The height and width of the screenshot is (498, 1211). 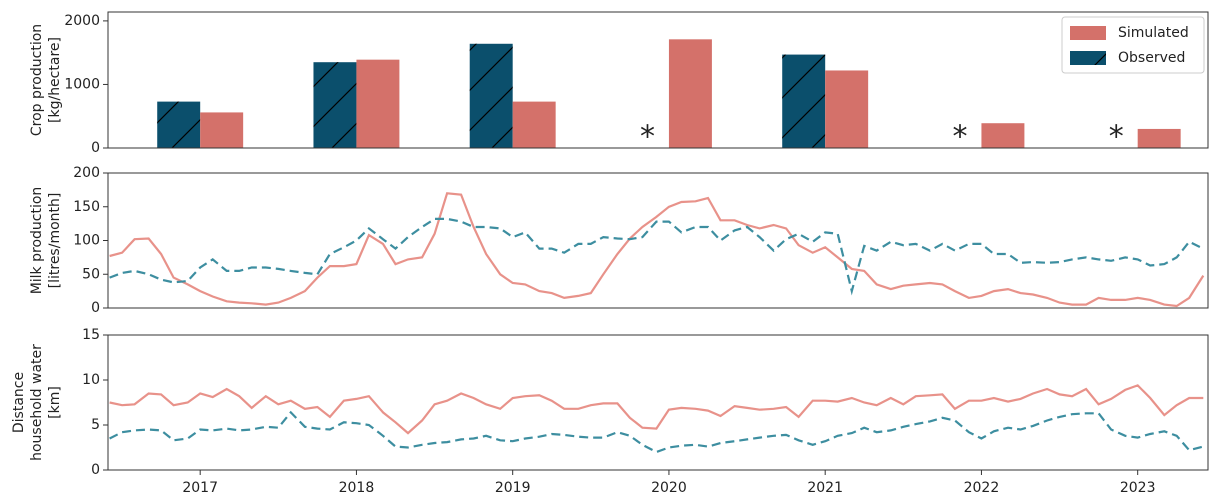 What do you see at coordinates (82, 21) in the screenshot?
I see `y-tick-label: 2000` at bounding box center [82, 21].